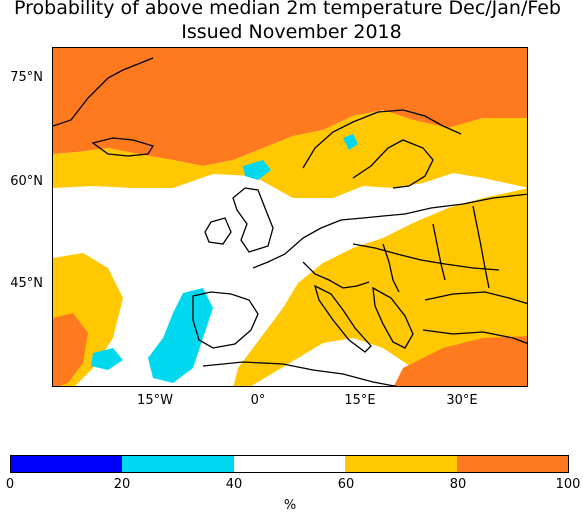  I want to click on colorbar-tick-60: 60, so click(346, 484).